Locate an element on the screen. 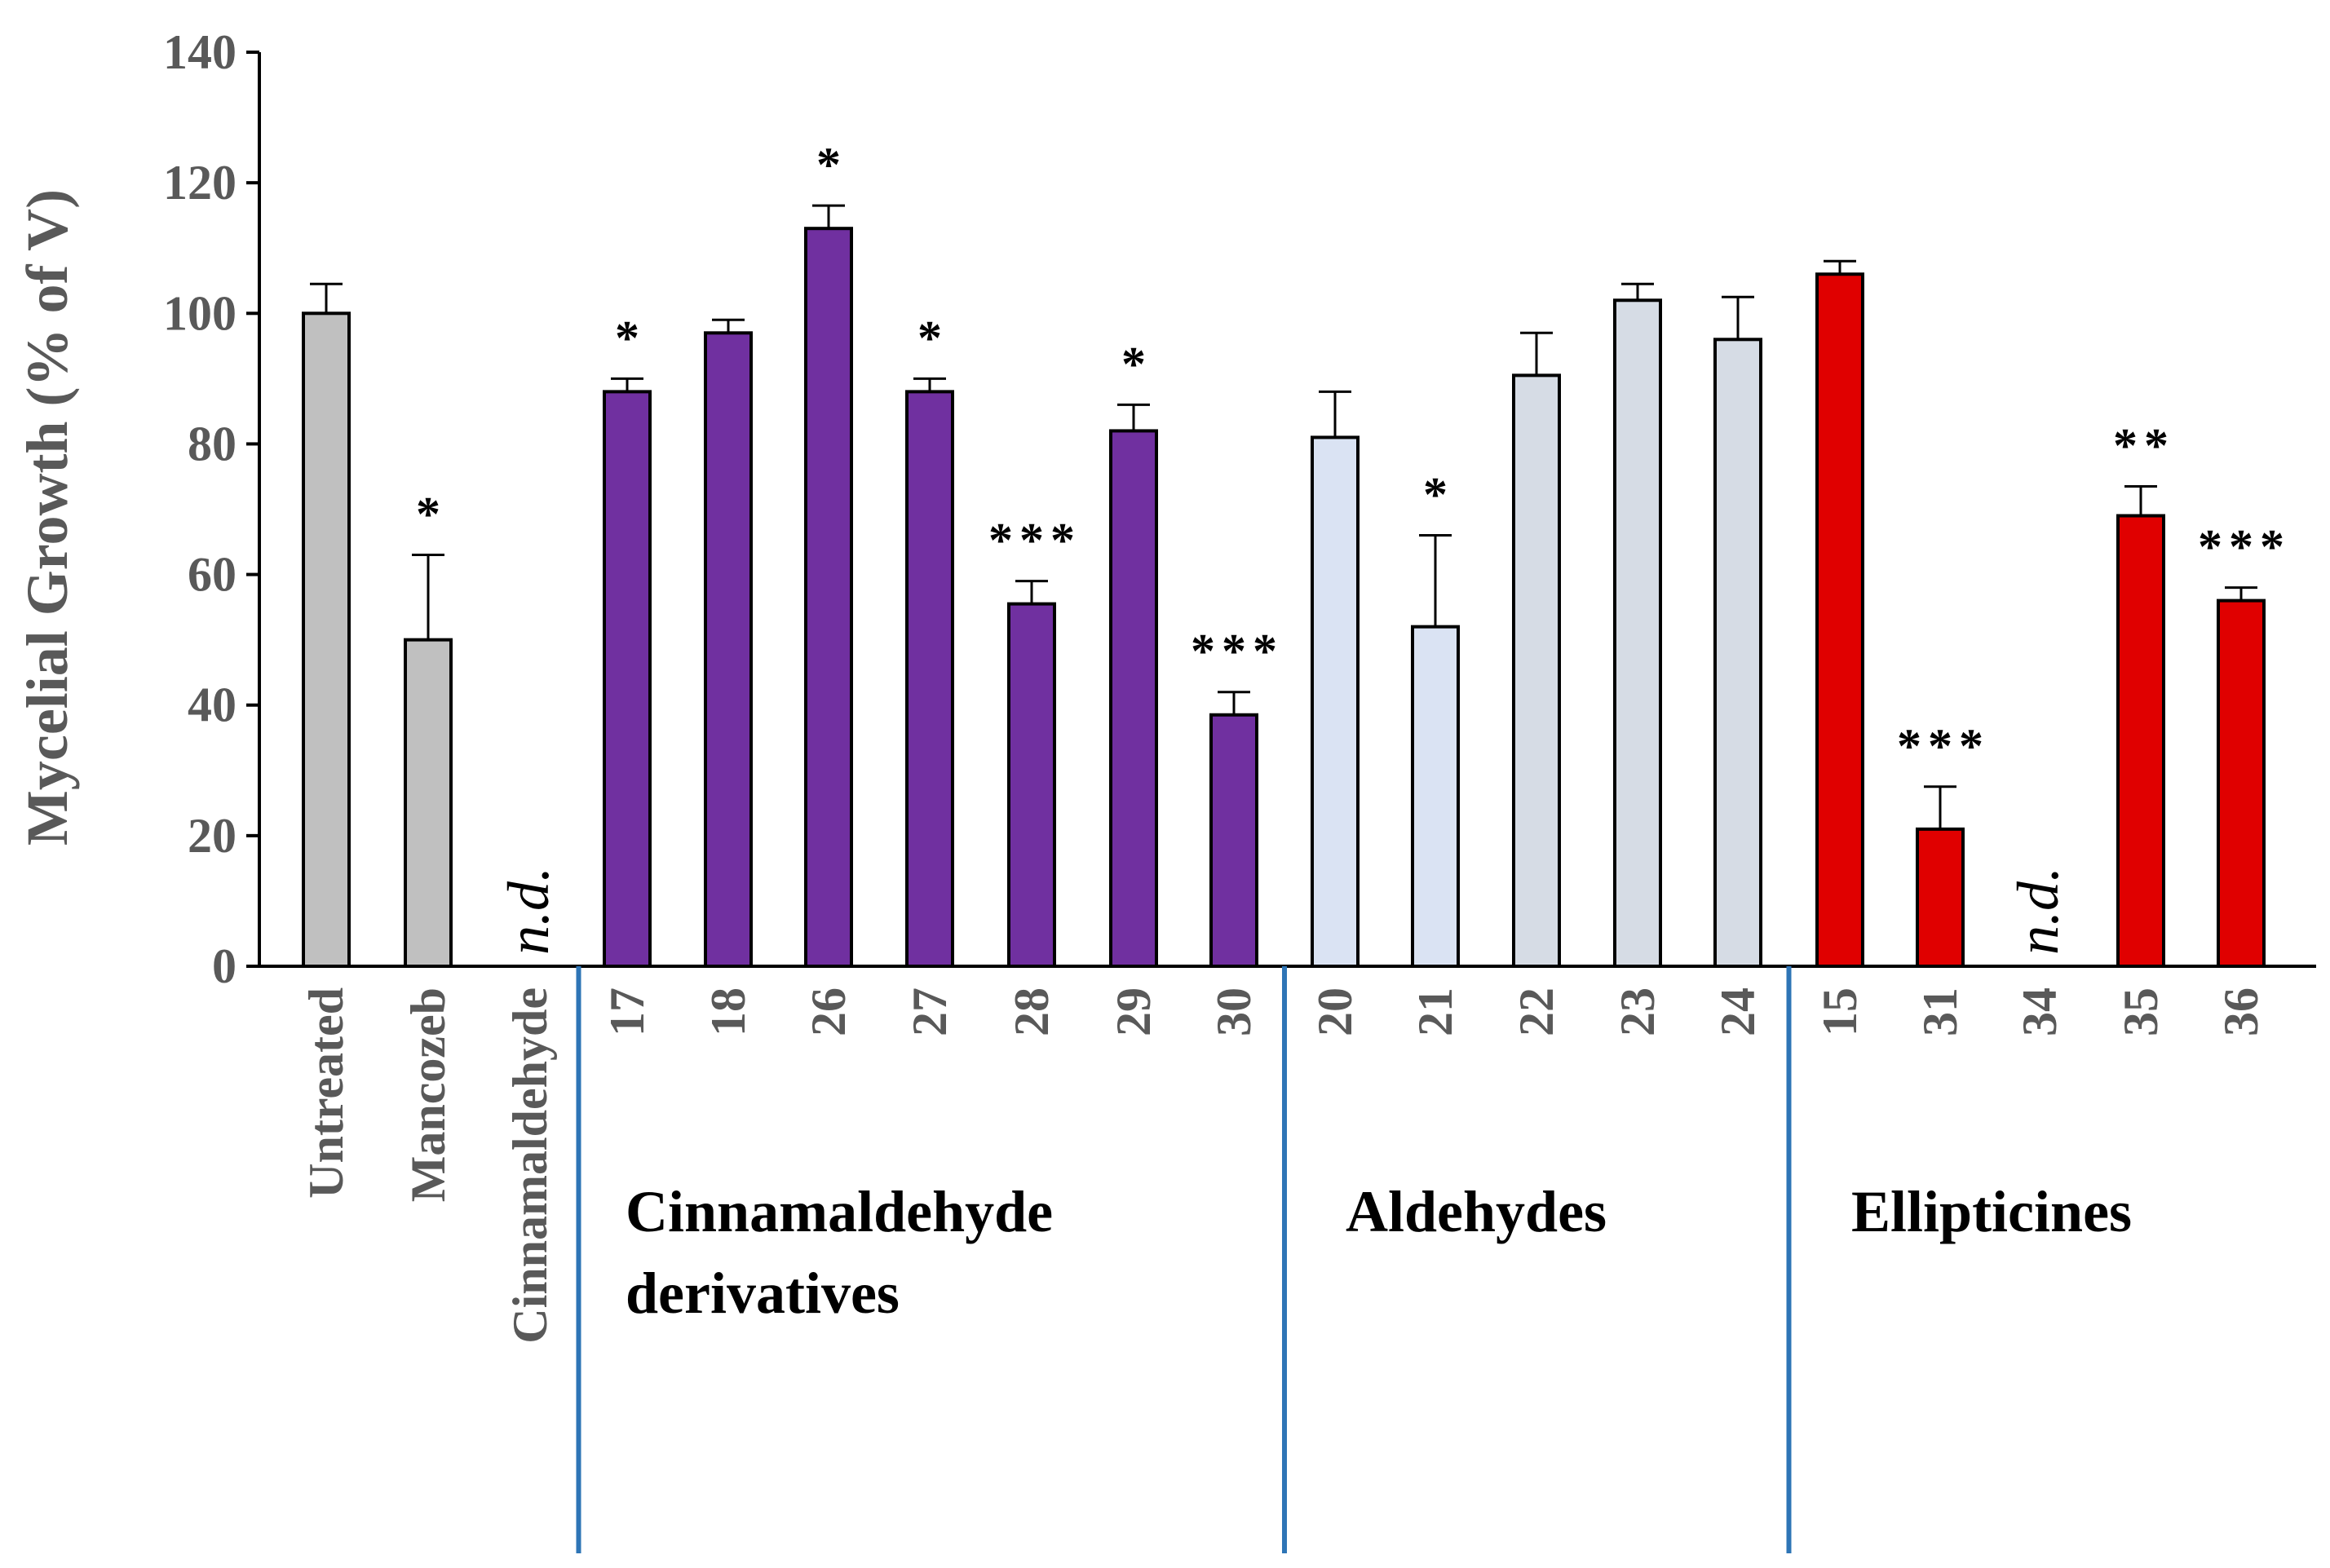  y-tick-label: 40 is located at coordinates (213, 705).